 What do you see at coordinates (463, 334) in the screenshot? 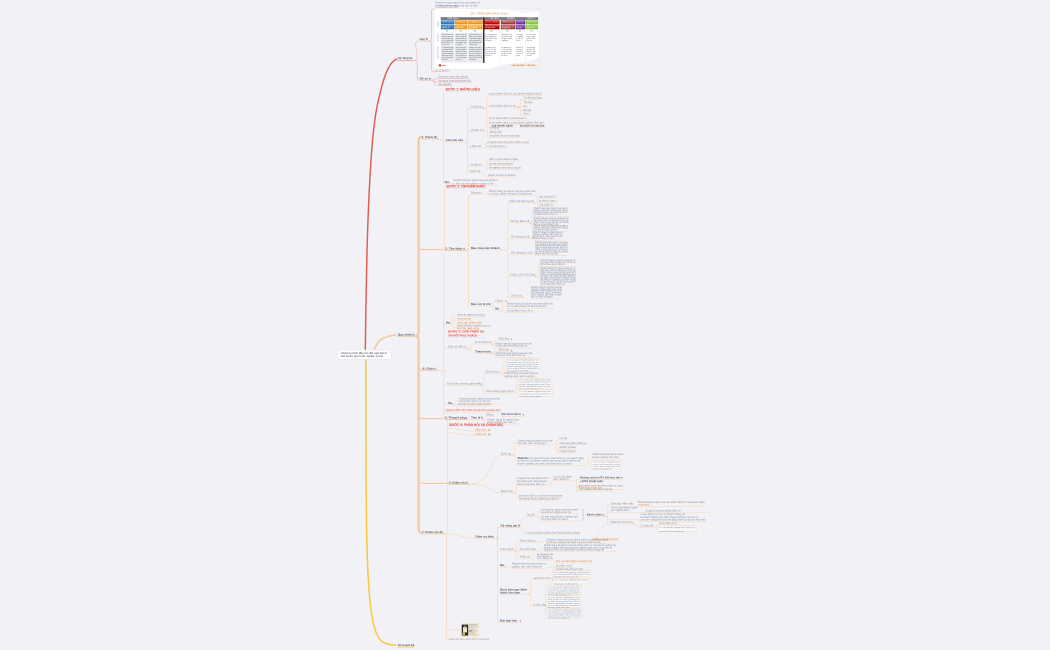
I see `svg-text: THUYẾT PHỤC KHÁCH` at bounding box center [463, 334].